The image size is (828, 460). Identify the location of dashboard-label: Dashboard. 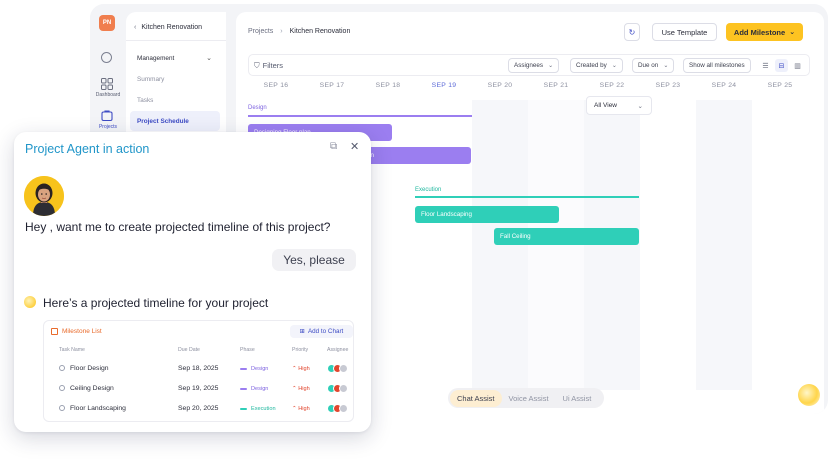
(108, 95).